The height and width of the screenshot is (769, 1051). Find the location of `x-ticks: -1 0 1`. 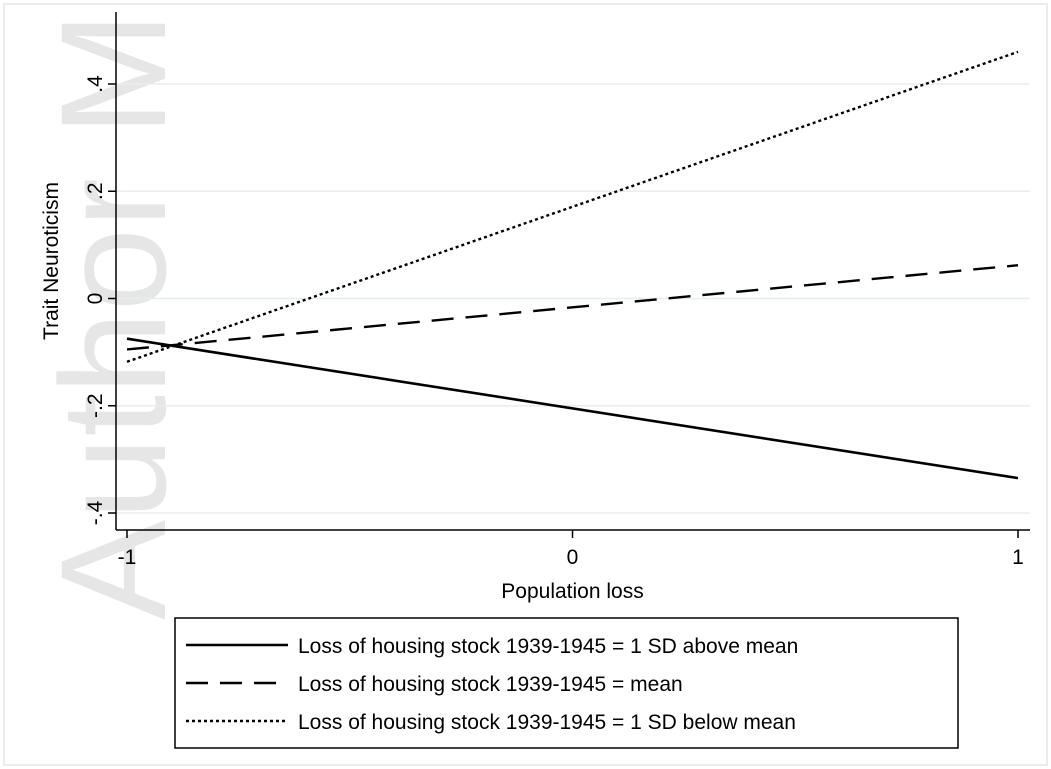

x-ticks: -1 0 1 is located at coordinates (571, 549).